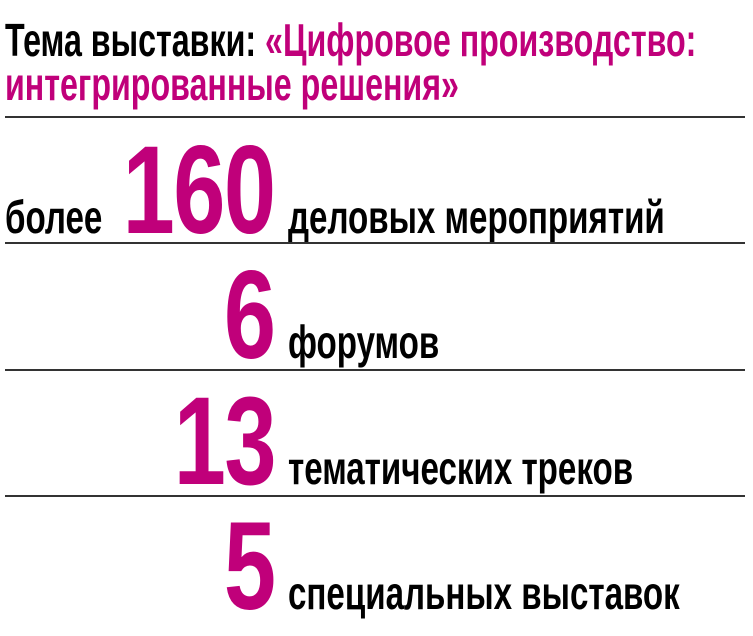  I want to click on stat-value-exhibitions: 5, so click(250, 566).